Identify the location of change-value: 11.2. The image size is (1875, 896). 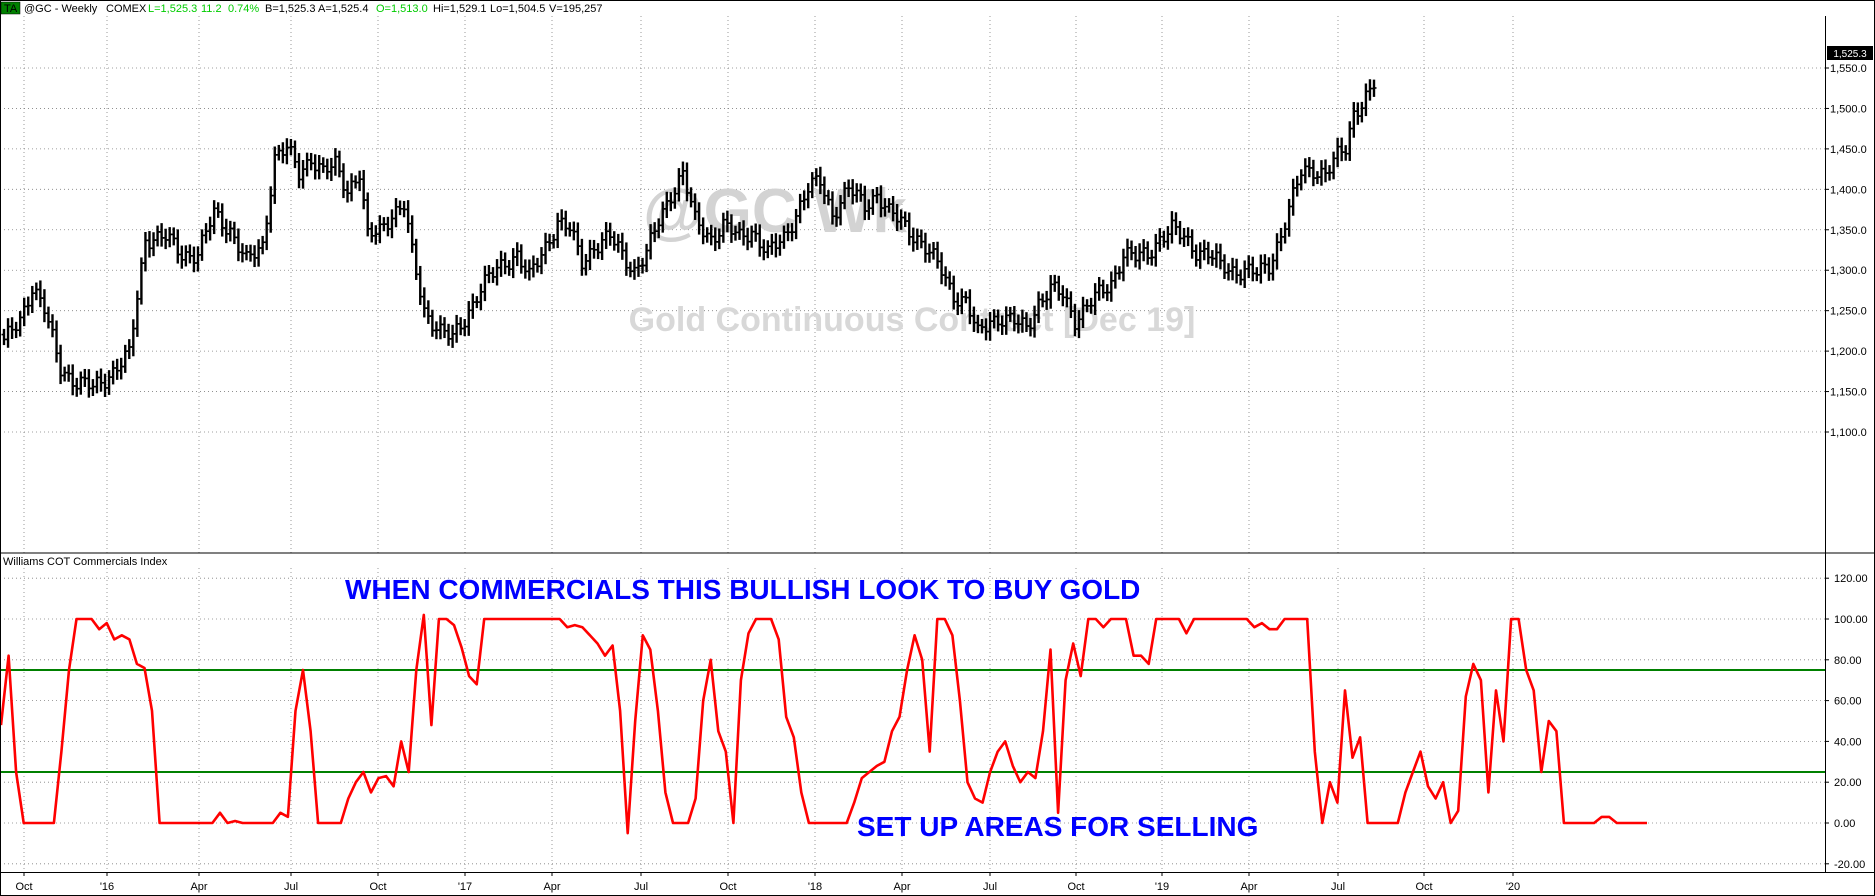
(211, 9).